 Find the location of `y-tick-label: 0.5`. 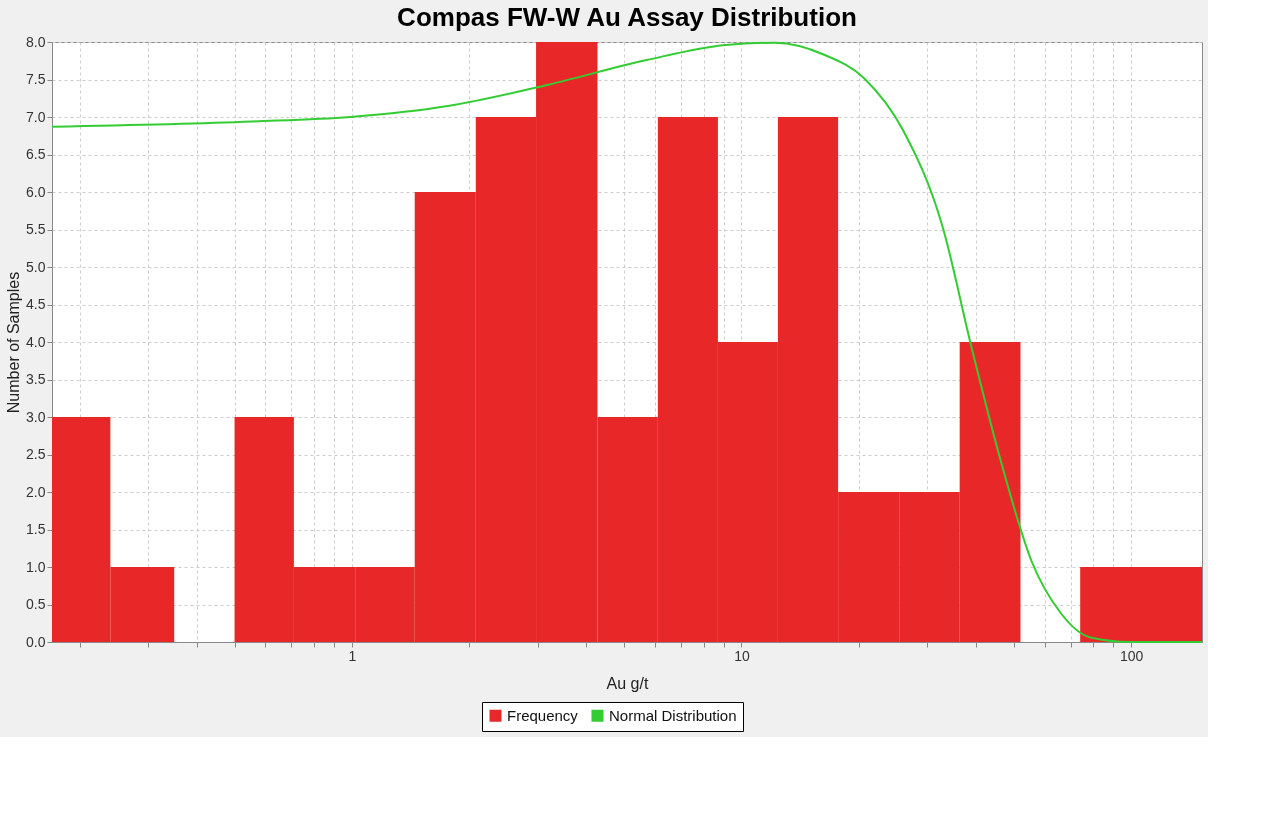

y-tick-label: 0.5 is located at coordinates (36, 604).